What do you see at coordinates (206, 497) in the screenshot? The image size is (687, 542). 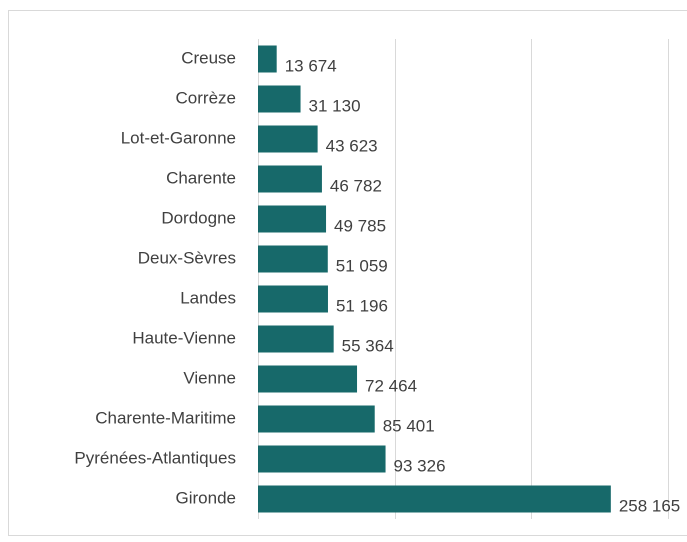 I see `y-tick-label: Gironde` at bounding box center [206, 497].